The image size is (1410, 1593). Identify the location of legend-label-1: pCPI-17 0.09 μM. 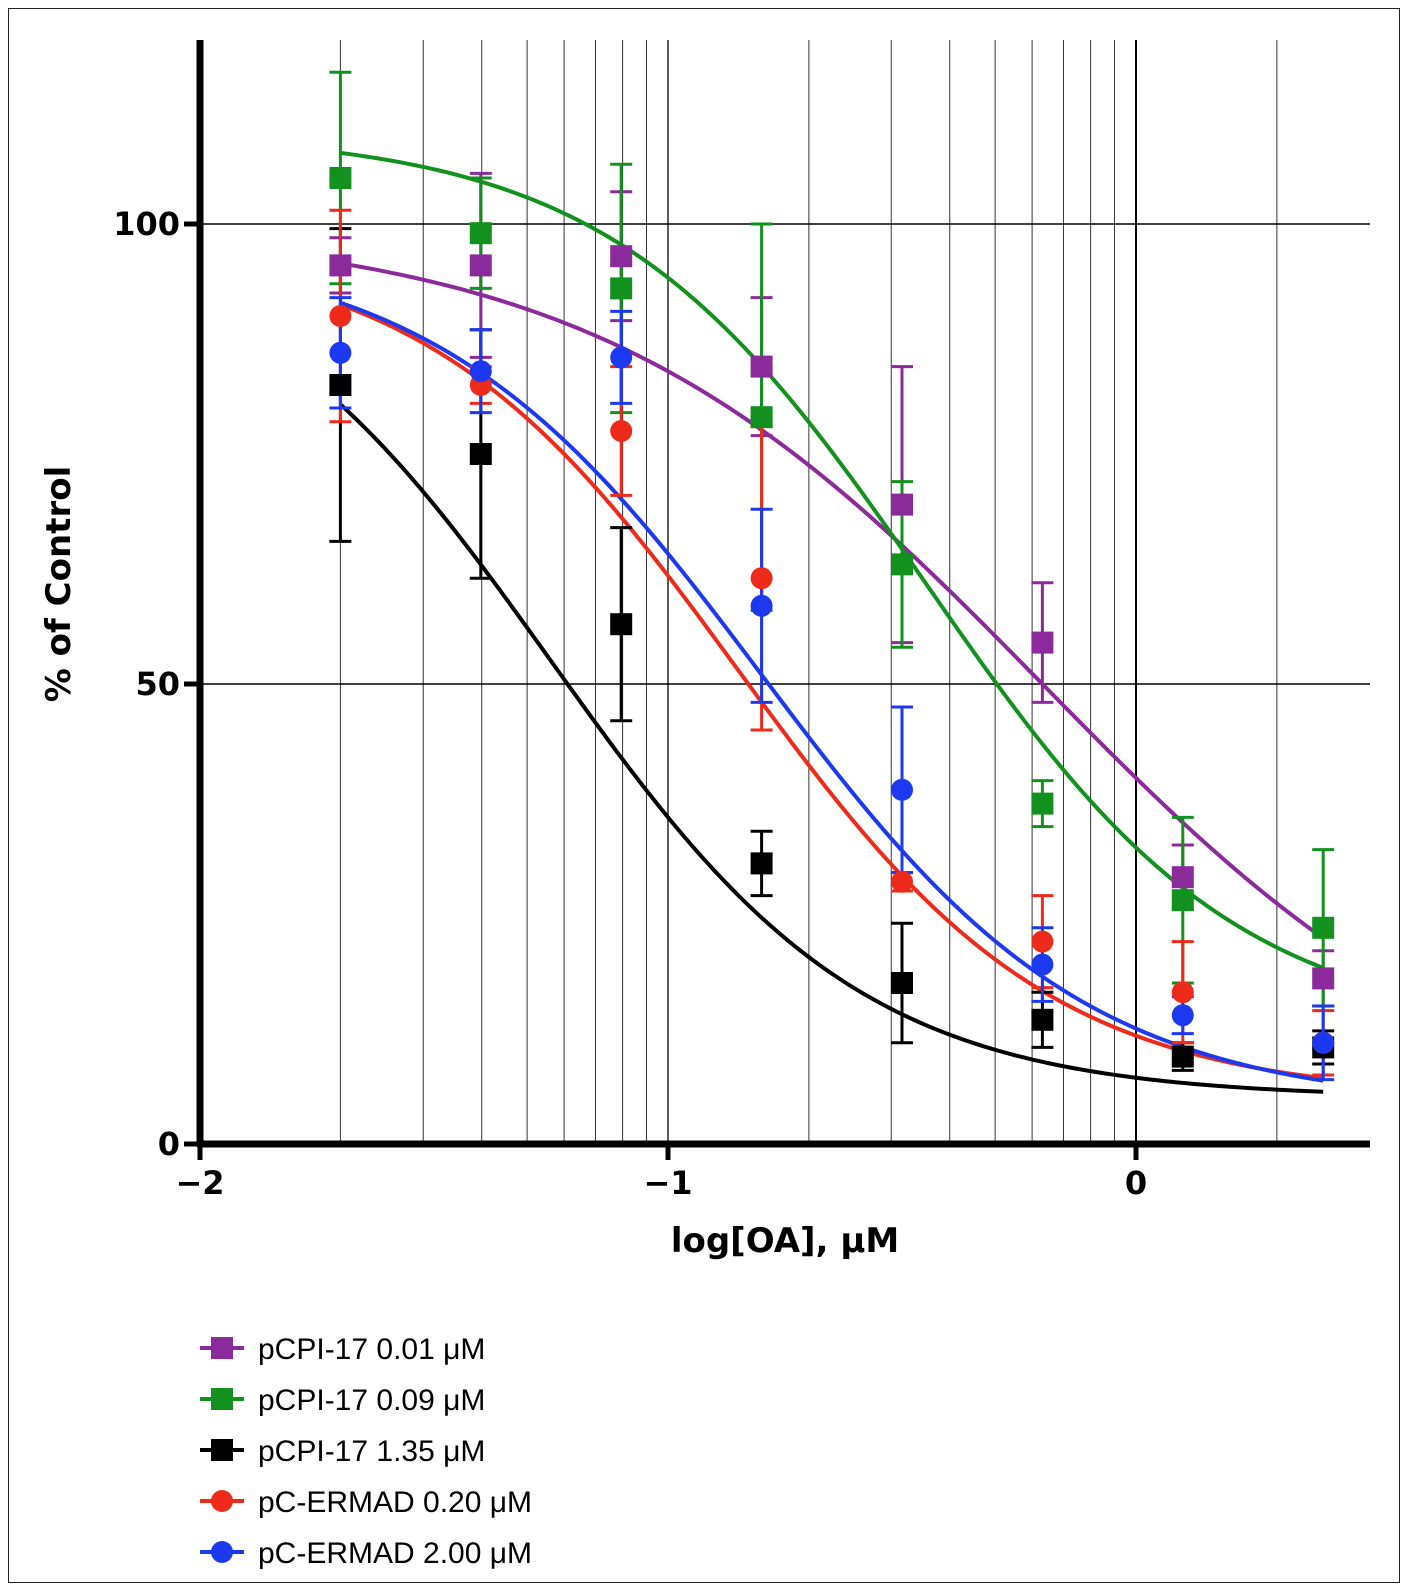
(371, 1400).